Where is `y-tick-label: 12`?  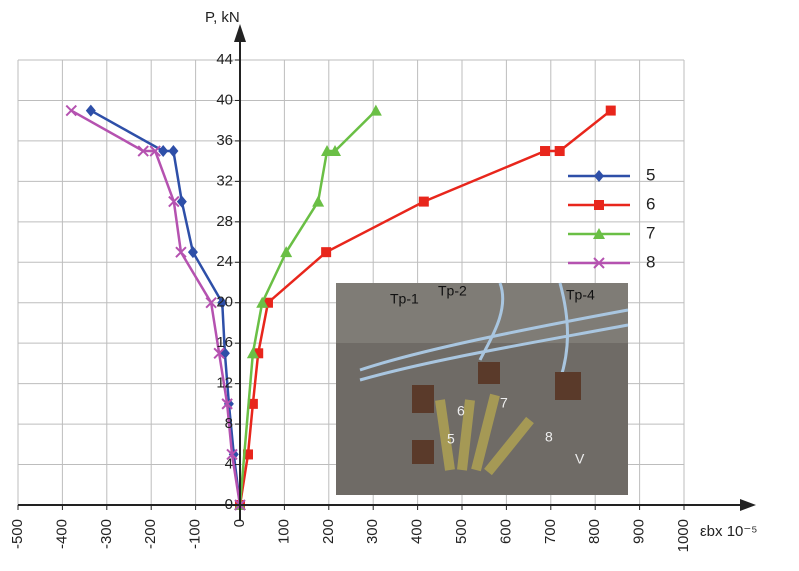
y-tick-label: 12 is located at coordinates (224, 383).